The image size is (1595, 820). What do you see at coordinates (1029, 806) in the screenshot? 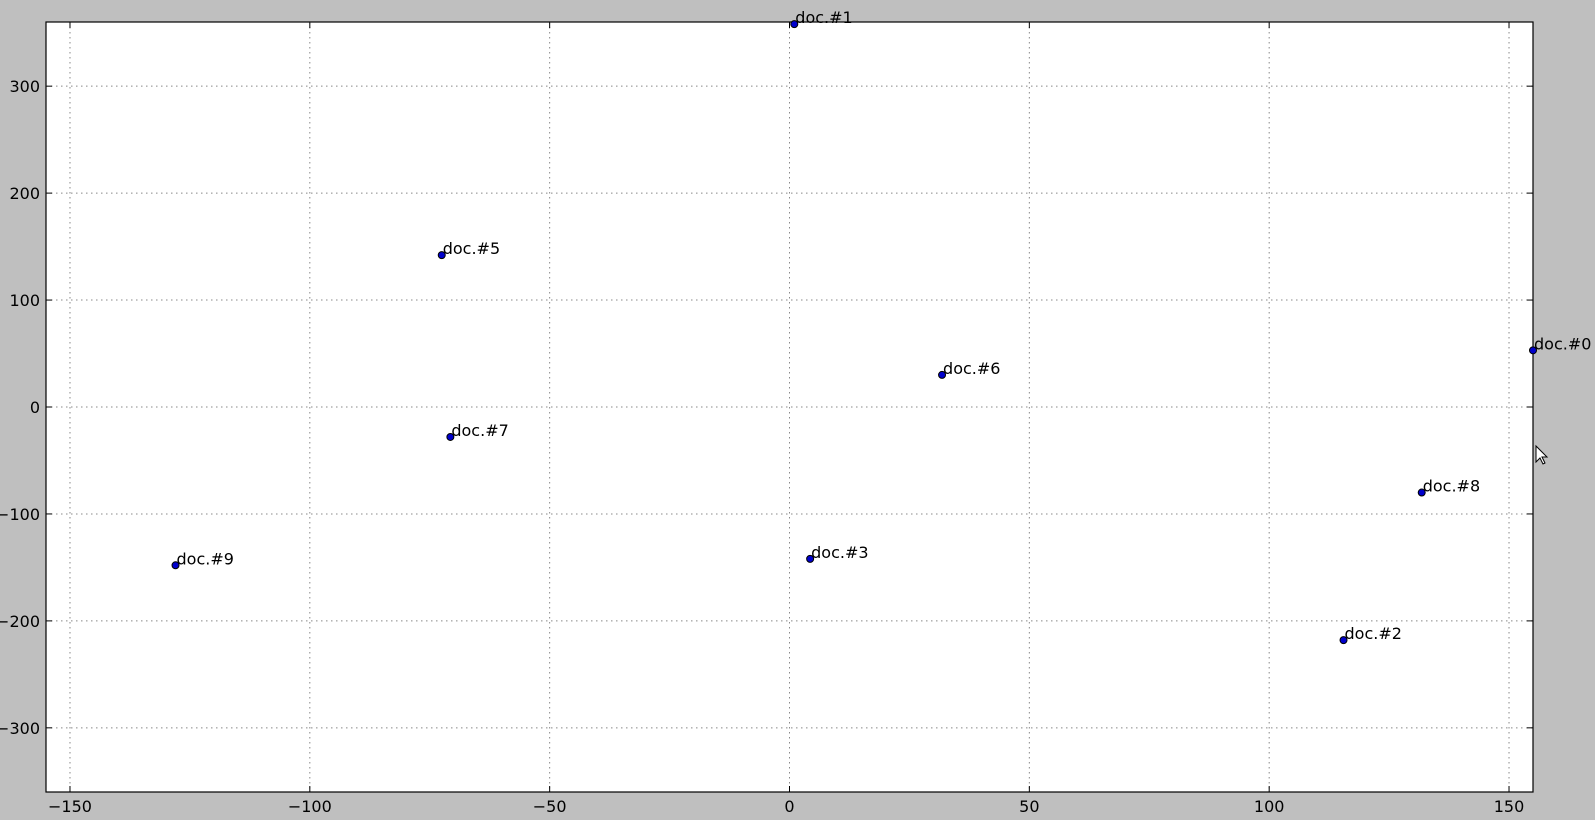
I see `x-tick-label: 50` at bounding box center [1029, 806].